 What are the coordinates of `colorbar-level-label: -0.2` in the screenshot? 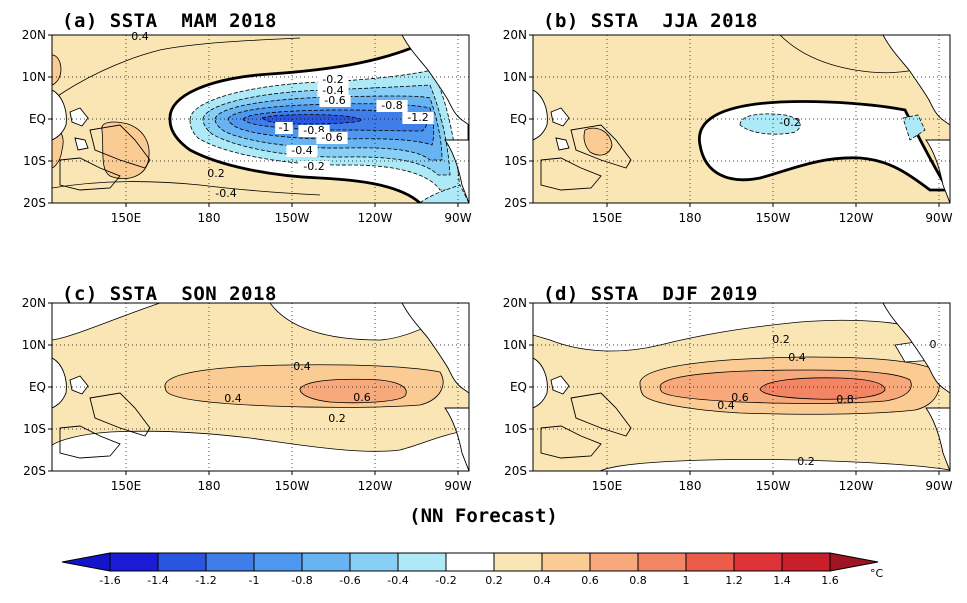 It's located at (445, 580).